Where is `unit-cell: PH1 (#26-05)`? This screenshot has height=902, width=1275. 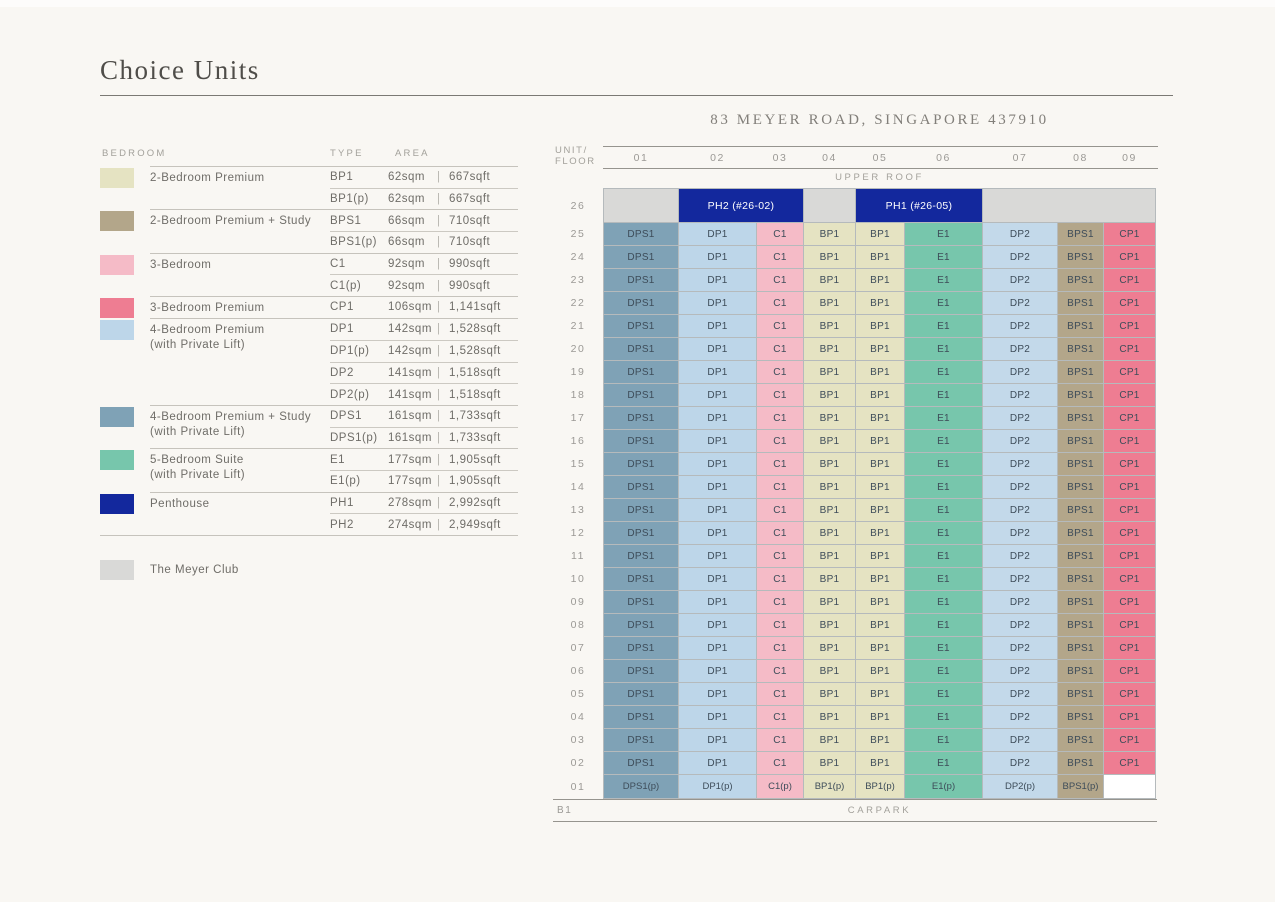
unit-cell: PH1 (#26-05) is located at coordinates (919, 205).